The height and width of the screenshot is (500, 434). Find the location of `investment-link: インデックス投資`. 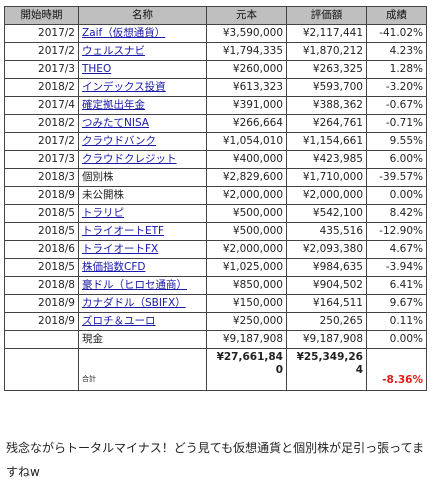

investment-link: インデックス投資 is located at coordinates (124, 87).